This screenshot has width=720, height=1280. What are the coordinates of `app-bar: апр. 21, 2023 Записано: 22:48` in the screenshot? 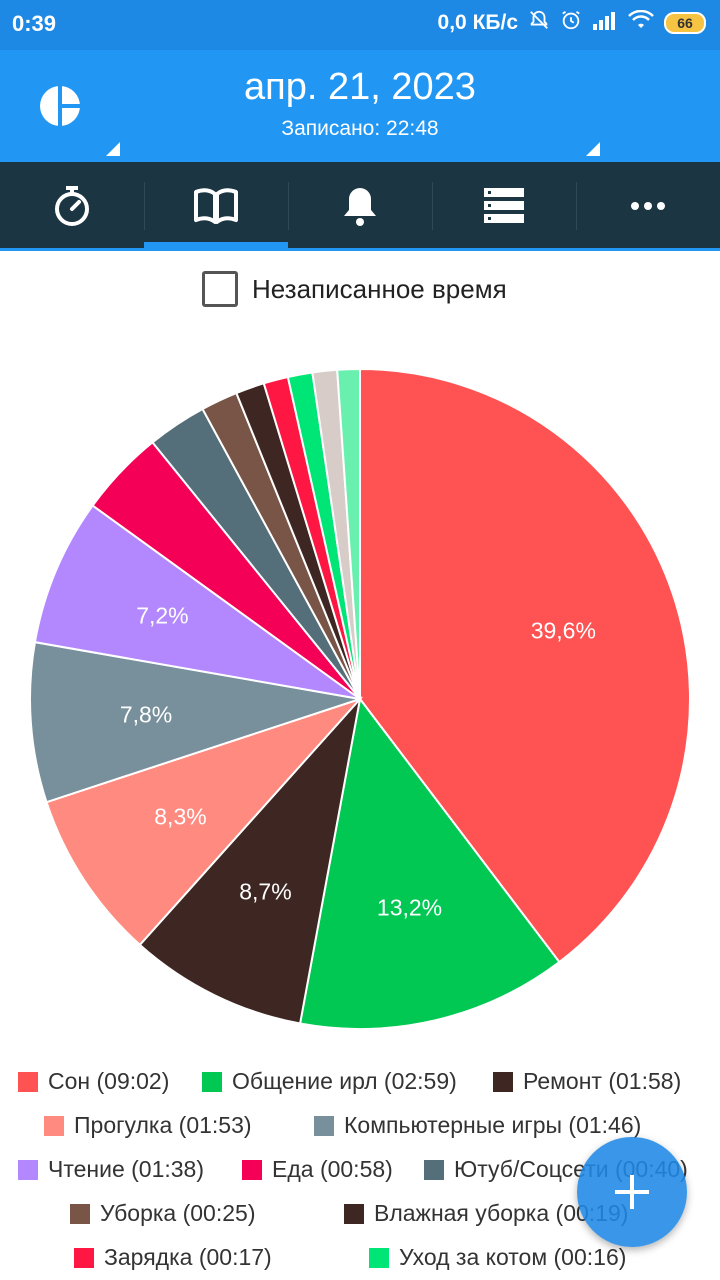 It's located at (360, 106).